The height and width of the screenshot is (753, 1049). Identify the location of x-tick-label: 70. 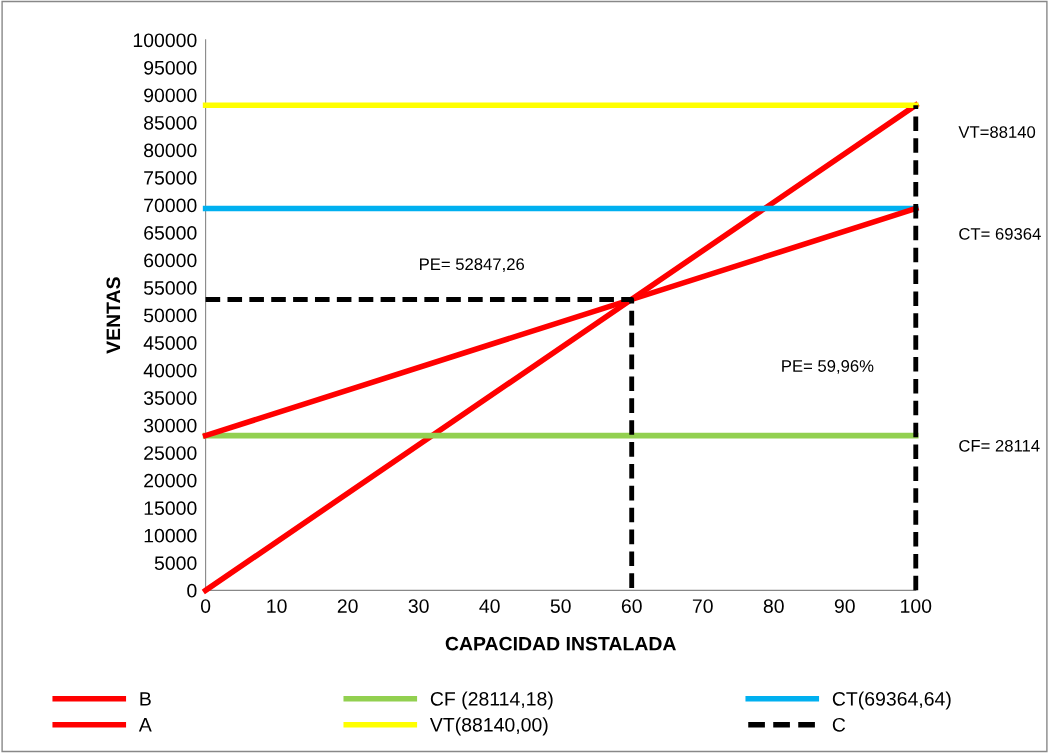
(702, 606).